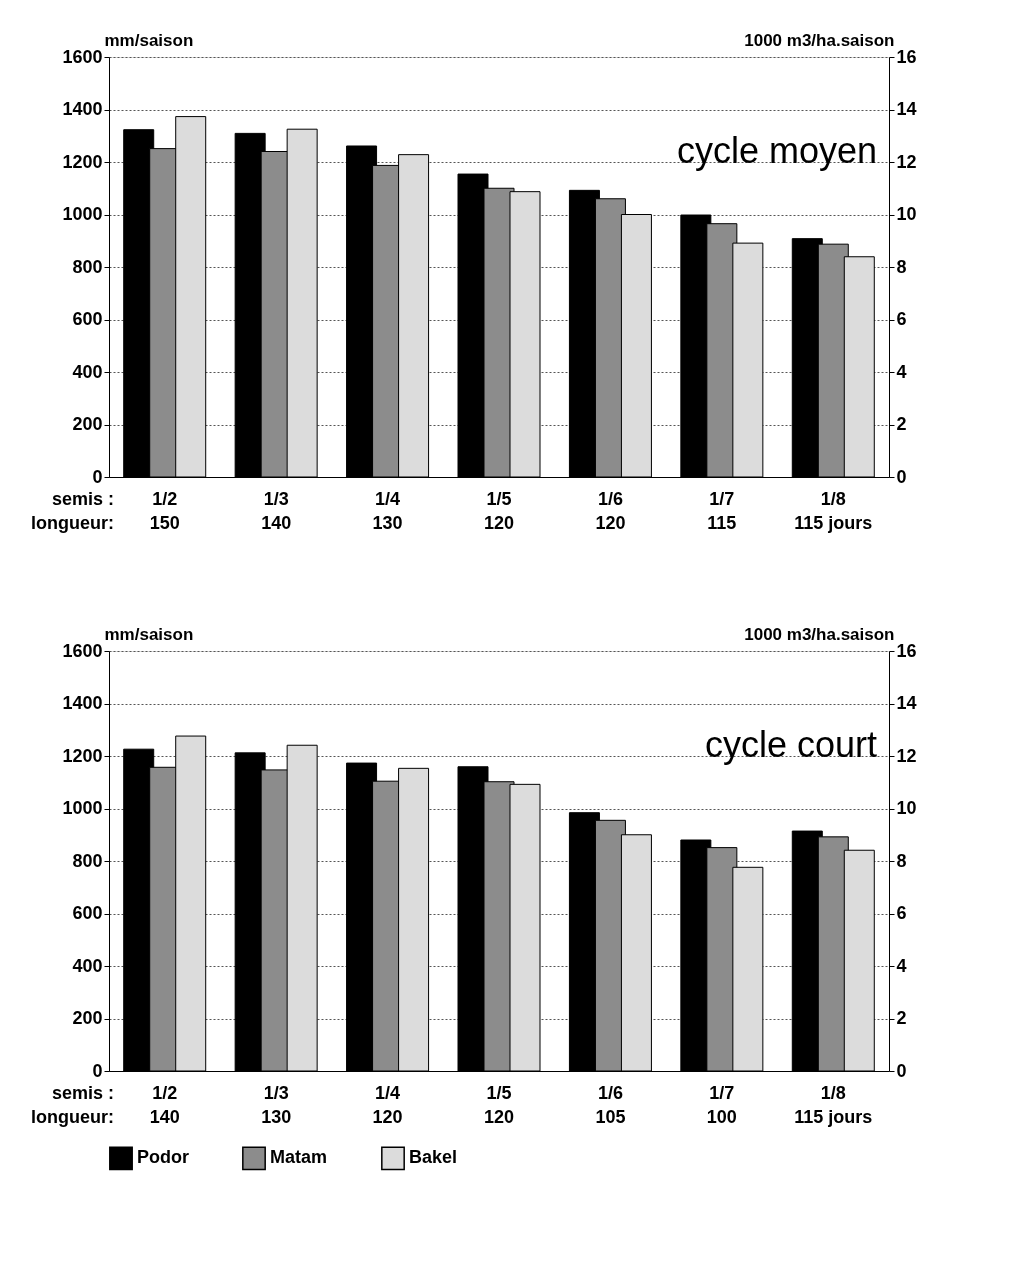 This screenshot has height=1281, width=1012. Describe the element at coordinates (163, 1157) in the screenshot. I see `legend-label: Podor` at that location.